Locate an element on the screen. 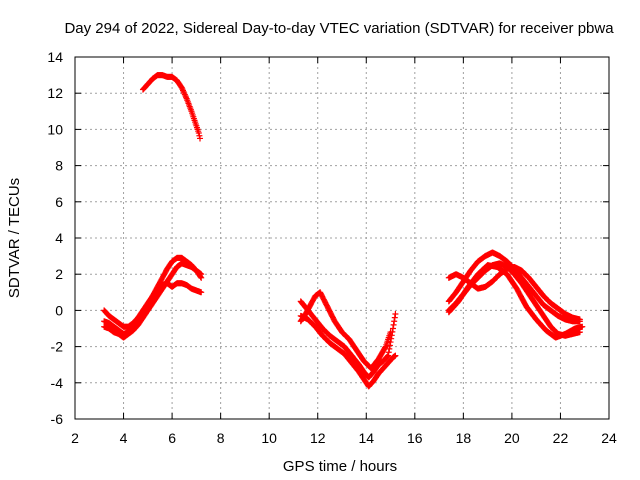 The height and width of the screenshot is (480, 640). y-tick-label: 6 is located at coordinates (59, 202).